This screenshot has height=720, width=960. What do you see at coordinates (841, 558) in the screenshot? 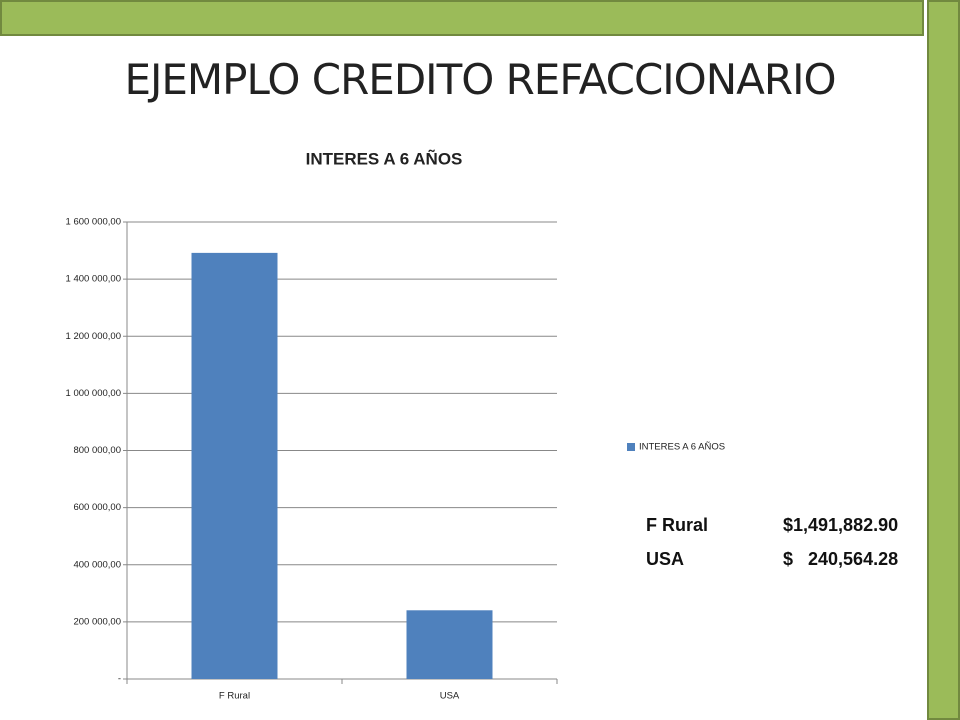
I see `table-cell: $ 240,564.28` at bounding box center [841, 558].